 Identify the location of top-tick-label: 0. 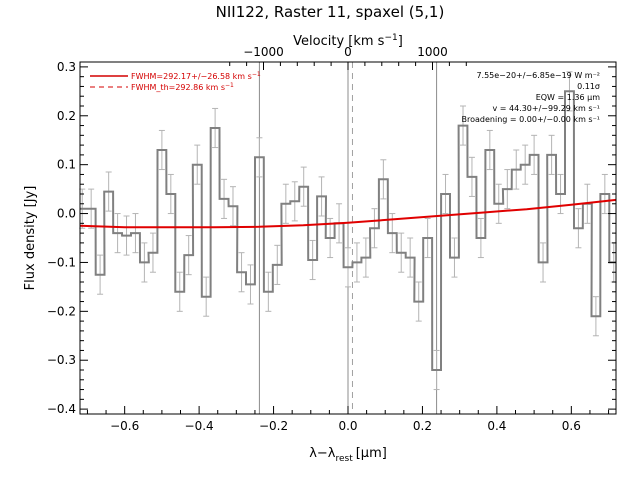
(348, 52).